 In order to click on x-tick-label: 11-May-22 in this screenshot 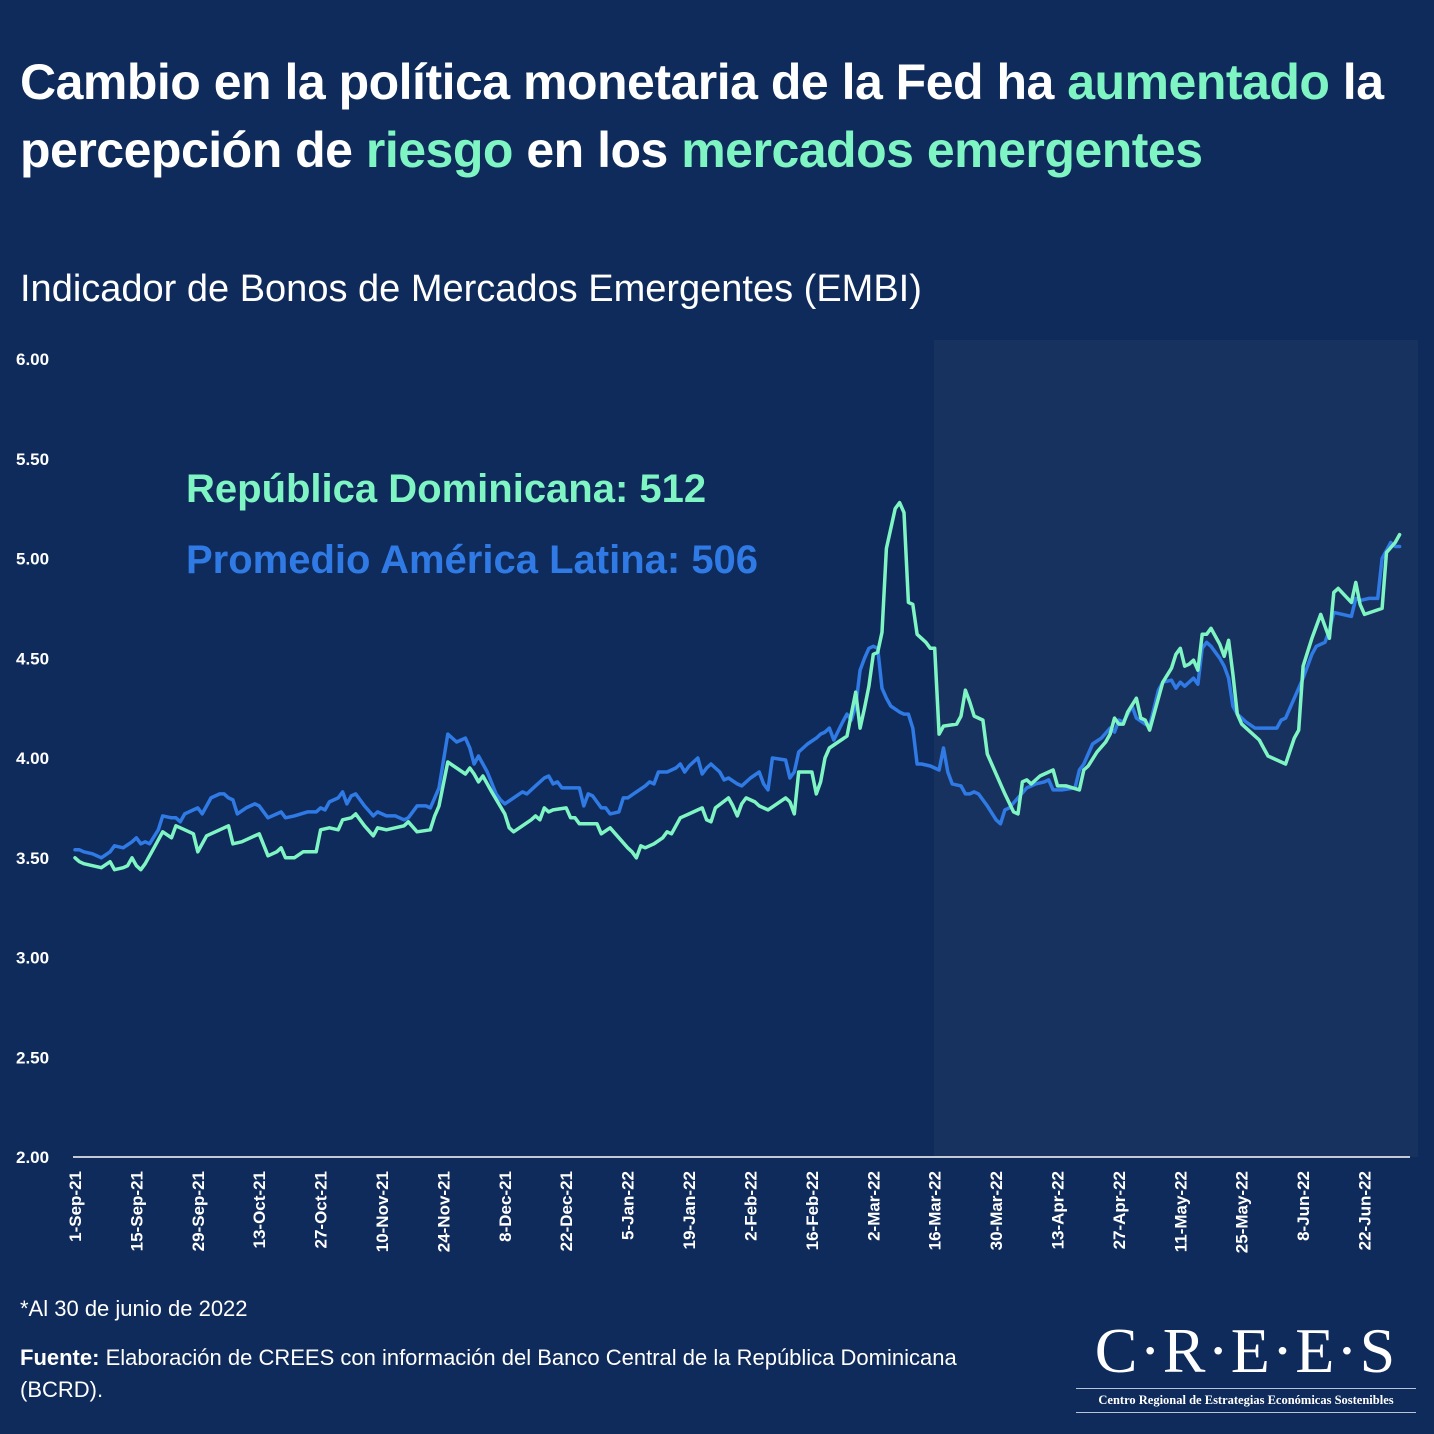, I will do `click(1180, 1211)`.